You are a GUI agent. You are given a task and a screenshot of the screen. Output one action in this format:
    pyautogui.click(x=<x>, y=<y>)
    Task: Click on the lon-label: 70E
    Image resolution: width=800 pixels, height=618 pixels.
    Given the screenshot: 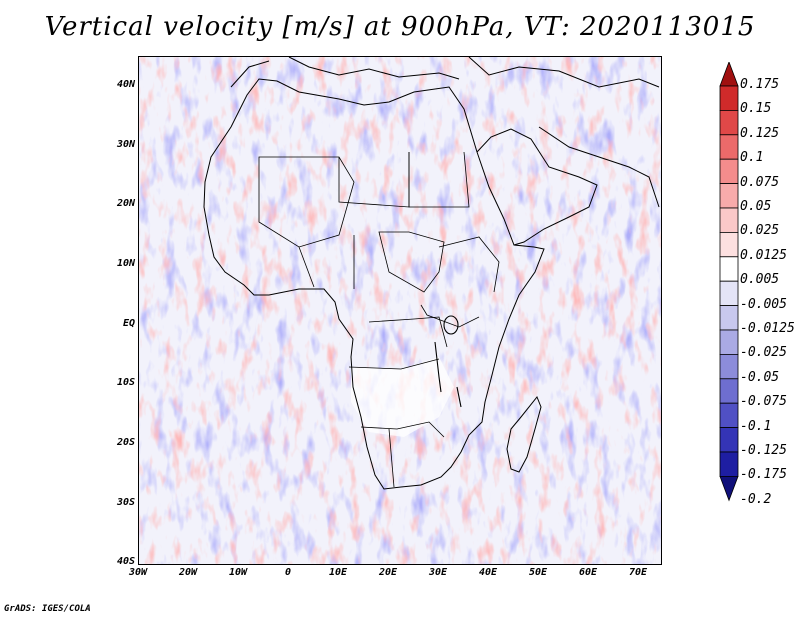 What is the action you would take?
    pyautogui.click(x=638, y=572)
    